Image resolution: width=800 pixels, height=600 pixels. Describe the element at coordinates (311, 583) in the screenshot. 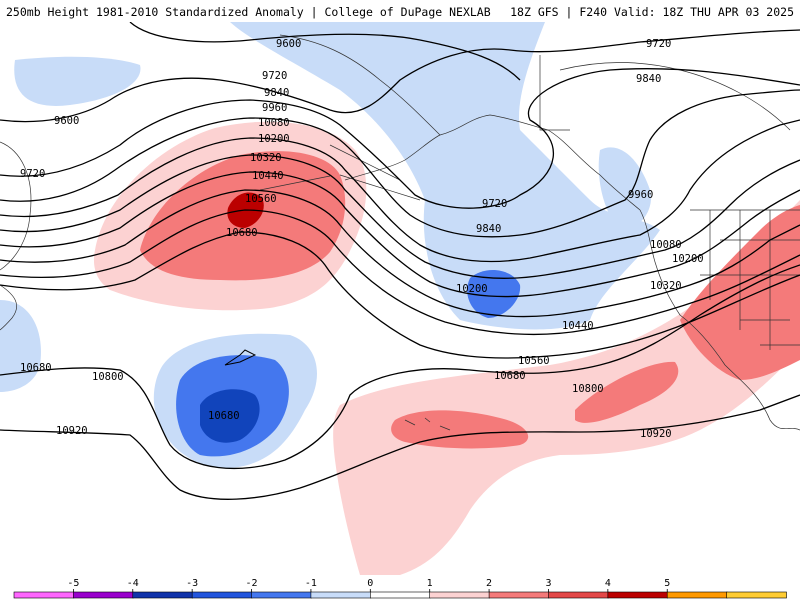

I see `legend-tick-label: -1` at that location.